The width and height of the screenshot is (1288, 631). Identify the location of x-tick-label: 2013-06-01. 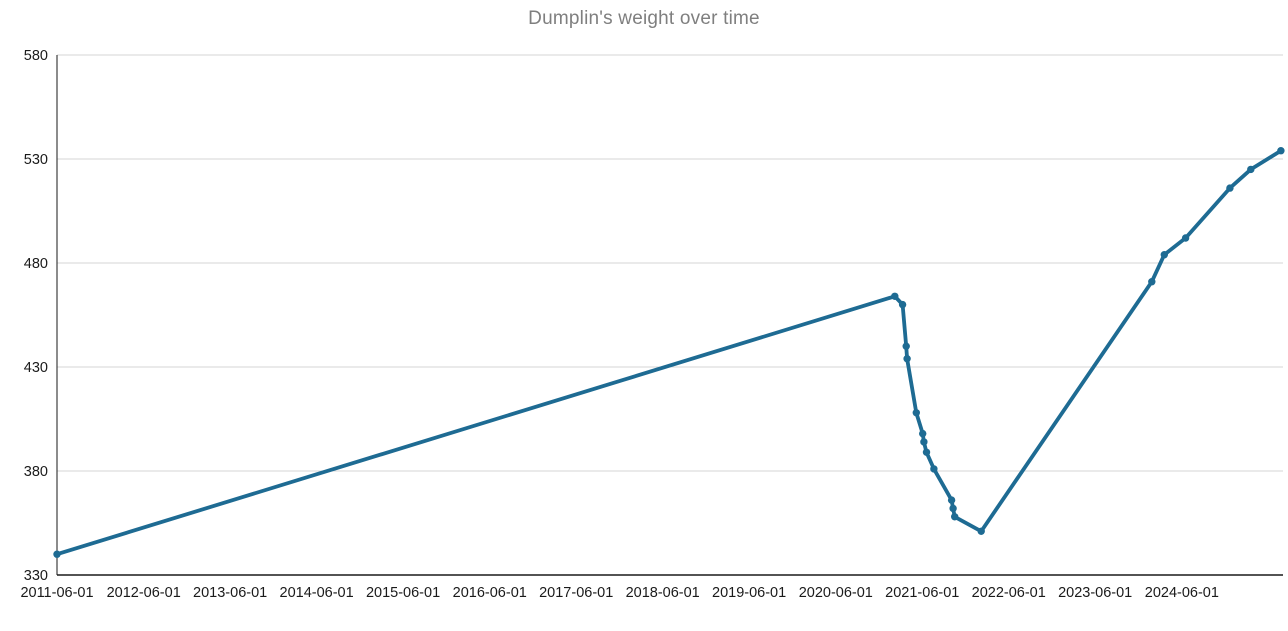
(230, 593).